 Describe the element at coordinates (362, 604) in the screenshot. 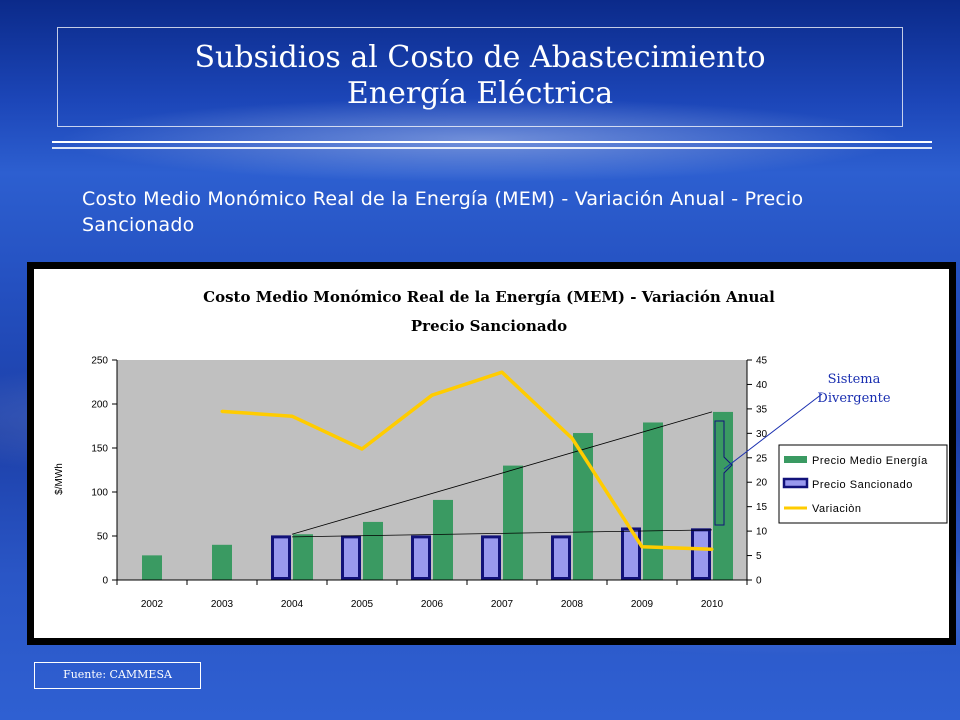

I see `x-tick-label-2005: 2005` at that location.